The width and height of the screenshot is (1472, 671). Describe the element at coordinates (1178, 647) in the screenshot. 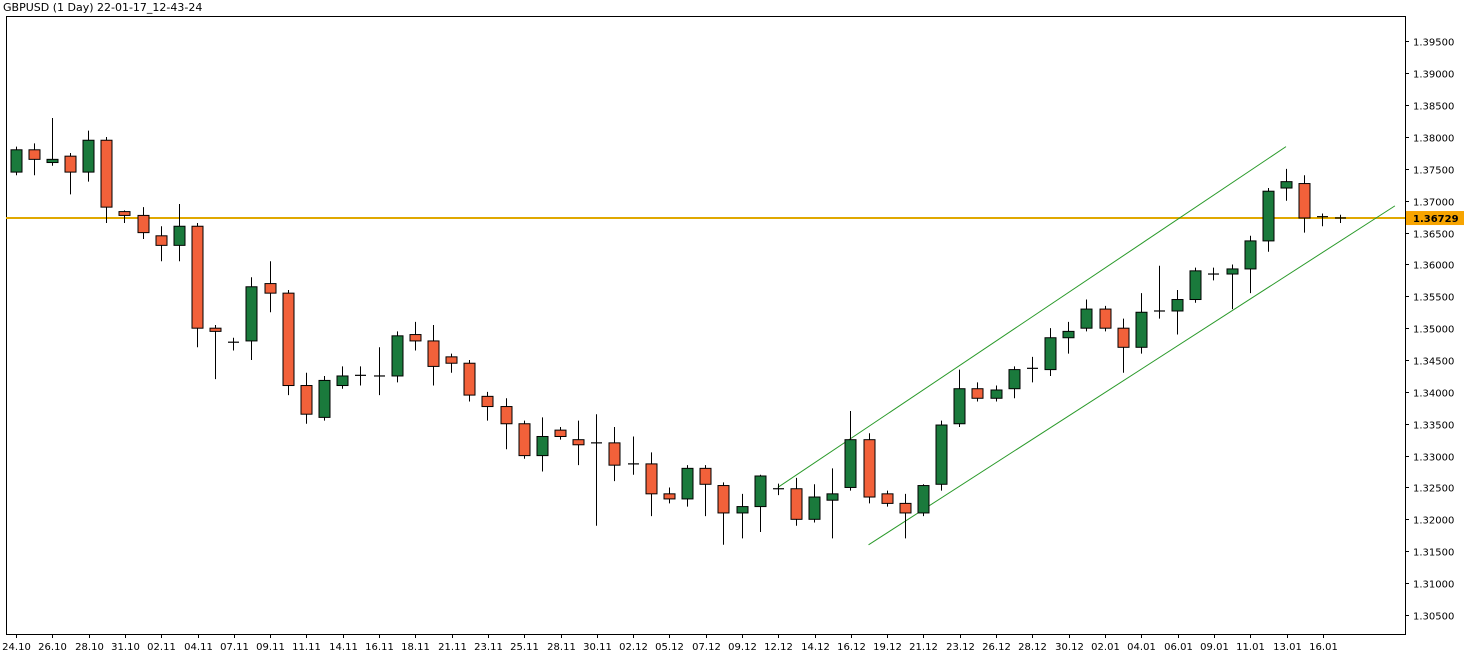

I see `x-tick-label: 06.01` at that location.